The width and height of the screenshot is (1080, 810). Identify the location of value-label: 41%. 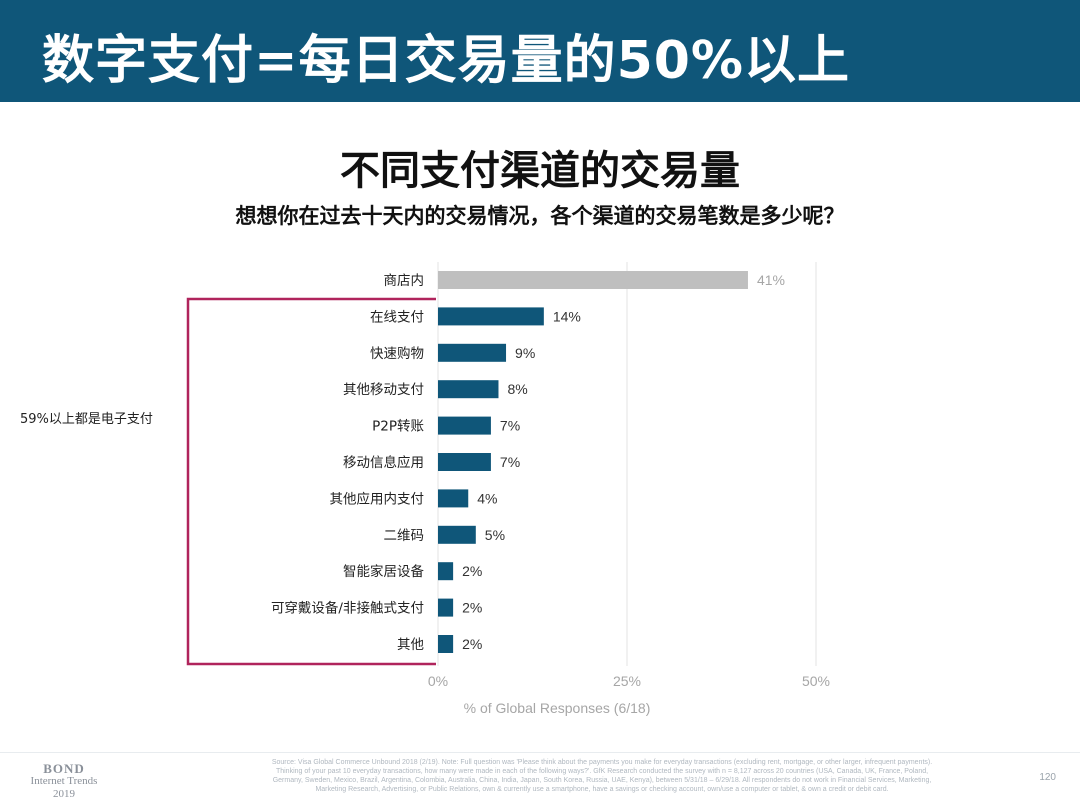
(771, 280).